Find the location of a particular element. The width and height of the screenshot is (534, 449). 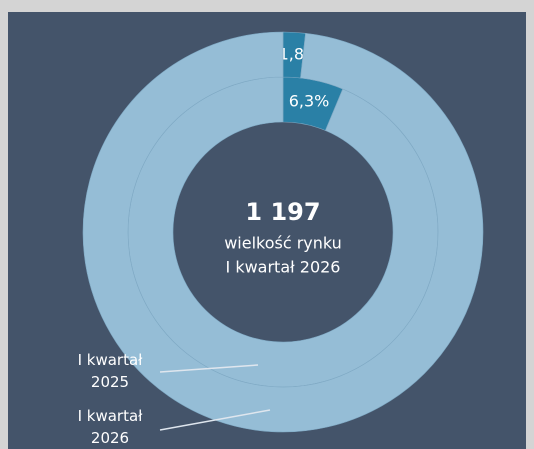

series-label: I kwartał 2026 is located at coordinates (110, 427).